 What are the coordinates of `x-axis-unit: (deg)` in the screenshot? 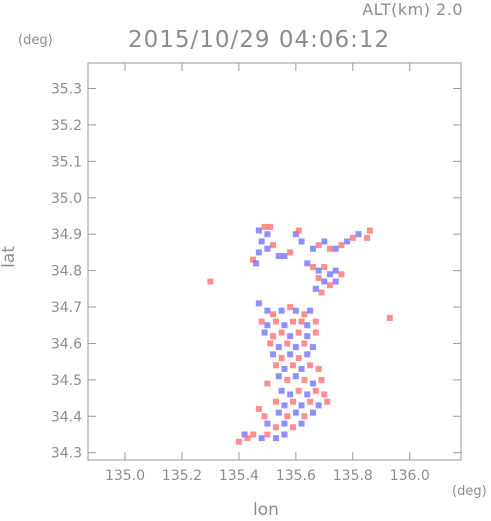 It's located at (469, 491).